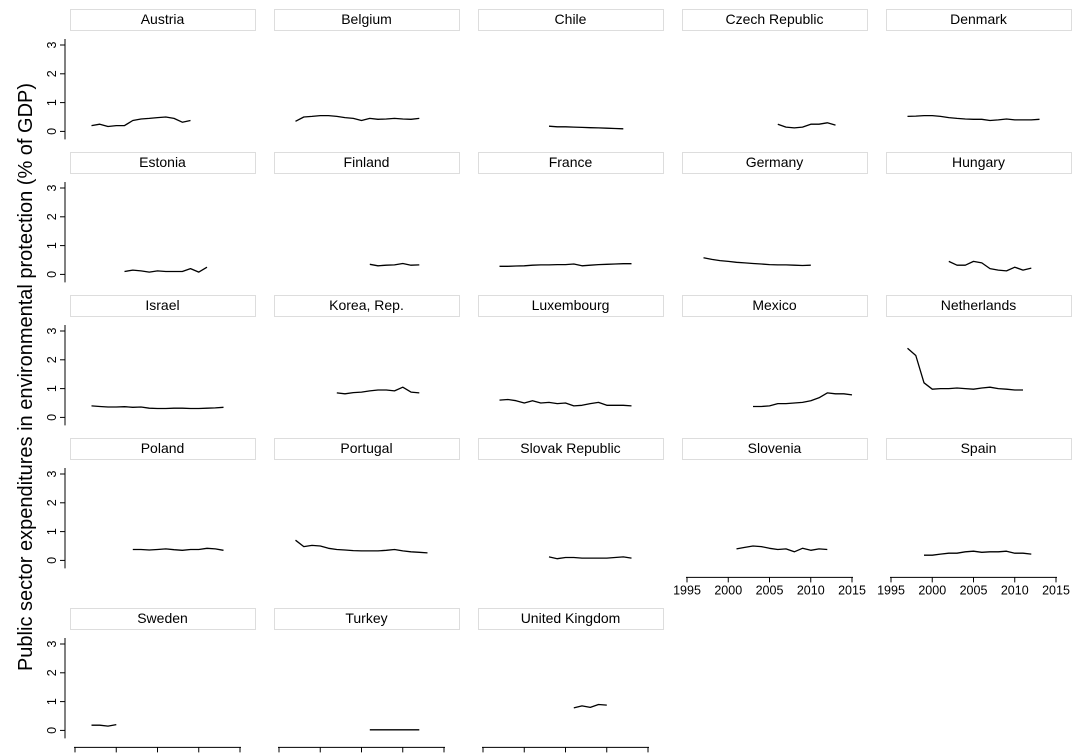 This screenshot has width=1078, height=754. What do you see at coordinates (973, 118) in the screenshot?
I see `series-line-denmark` at bounding box center [973, 118].